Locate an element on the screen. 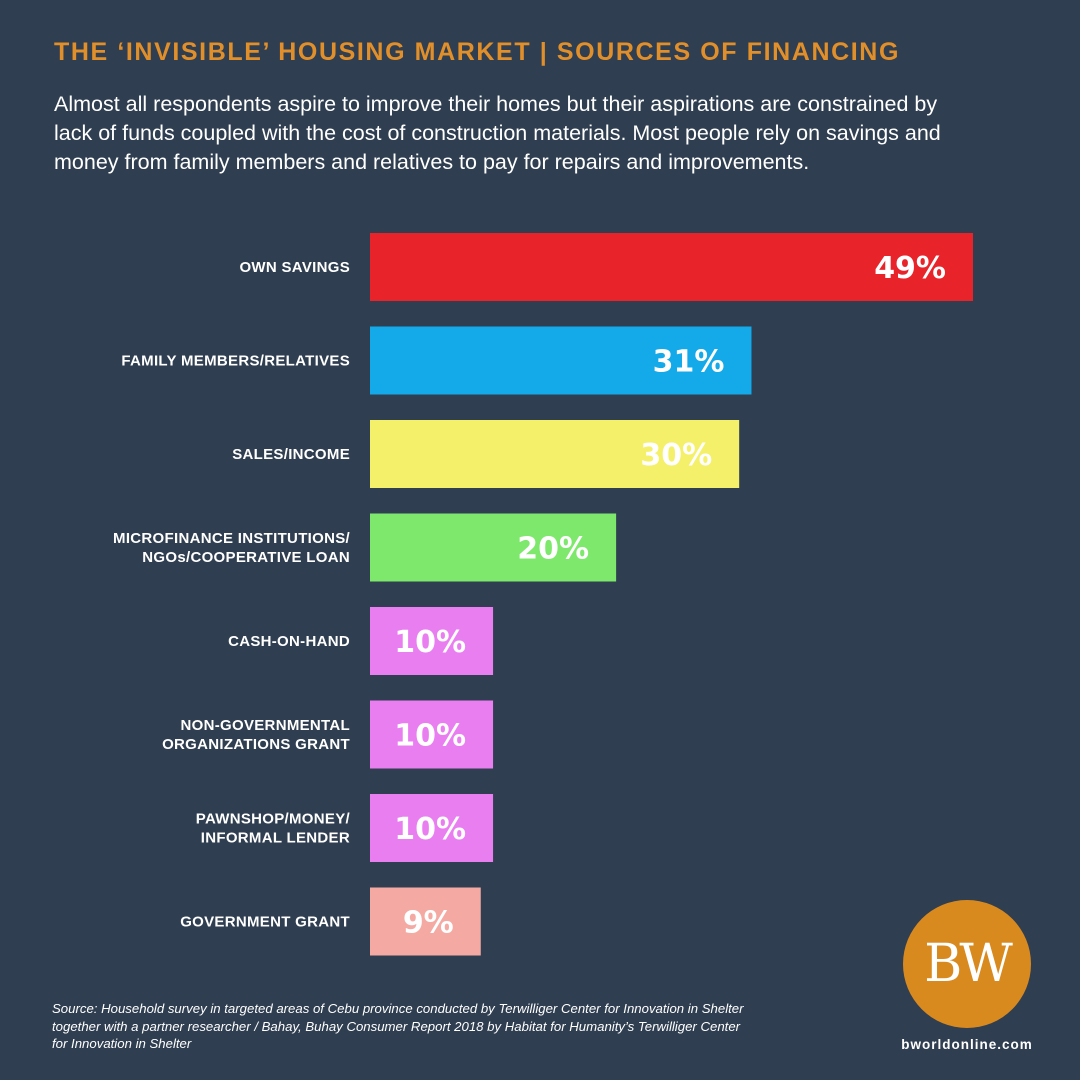 The image size is (1080, 1080). category-label-5: CASH-ON-HAND is located at coordinates (289, 641).